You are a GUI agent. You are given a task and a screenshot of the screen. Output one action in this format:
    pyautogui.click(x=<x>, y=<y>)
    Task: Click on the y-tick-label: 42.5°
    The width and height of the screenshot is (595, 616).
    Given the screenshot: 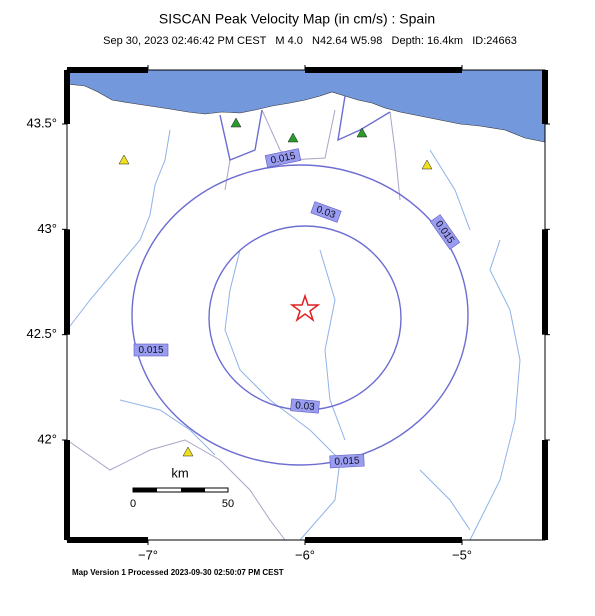 What is the action you would take?
    pyautogui.click(x=41, y=333)
    